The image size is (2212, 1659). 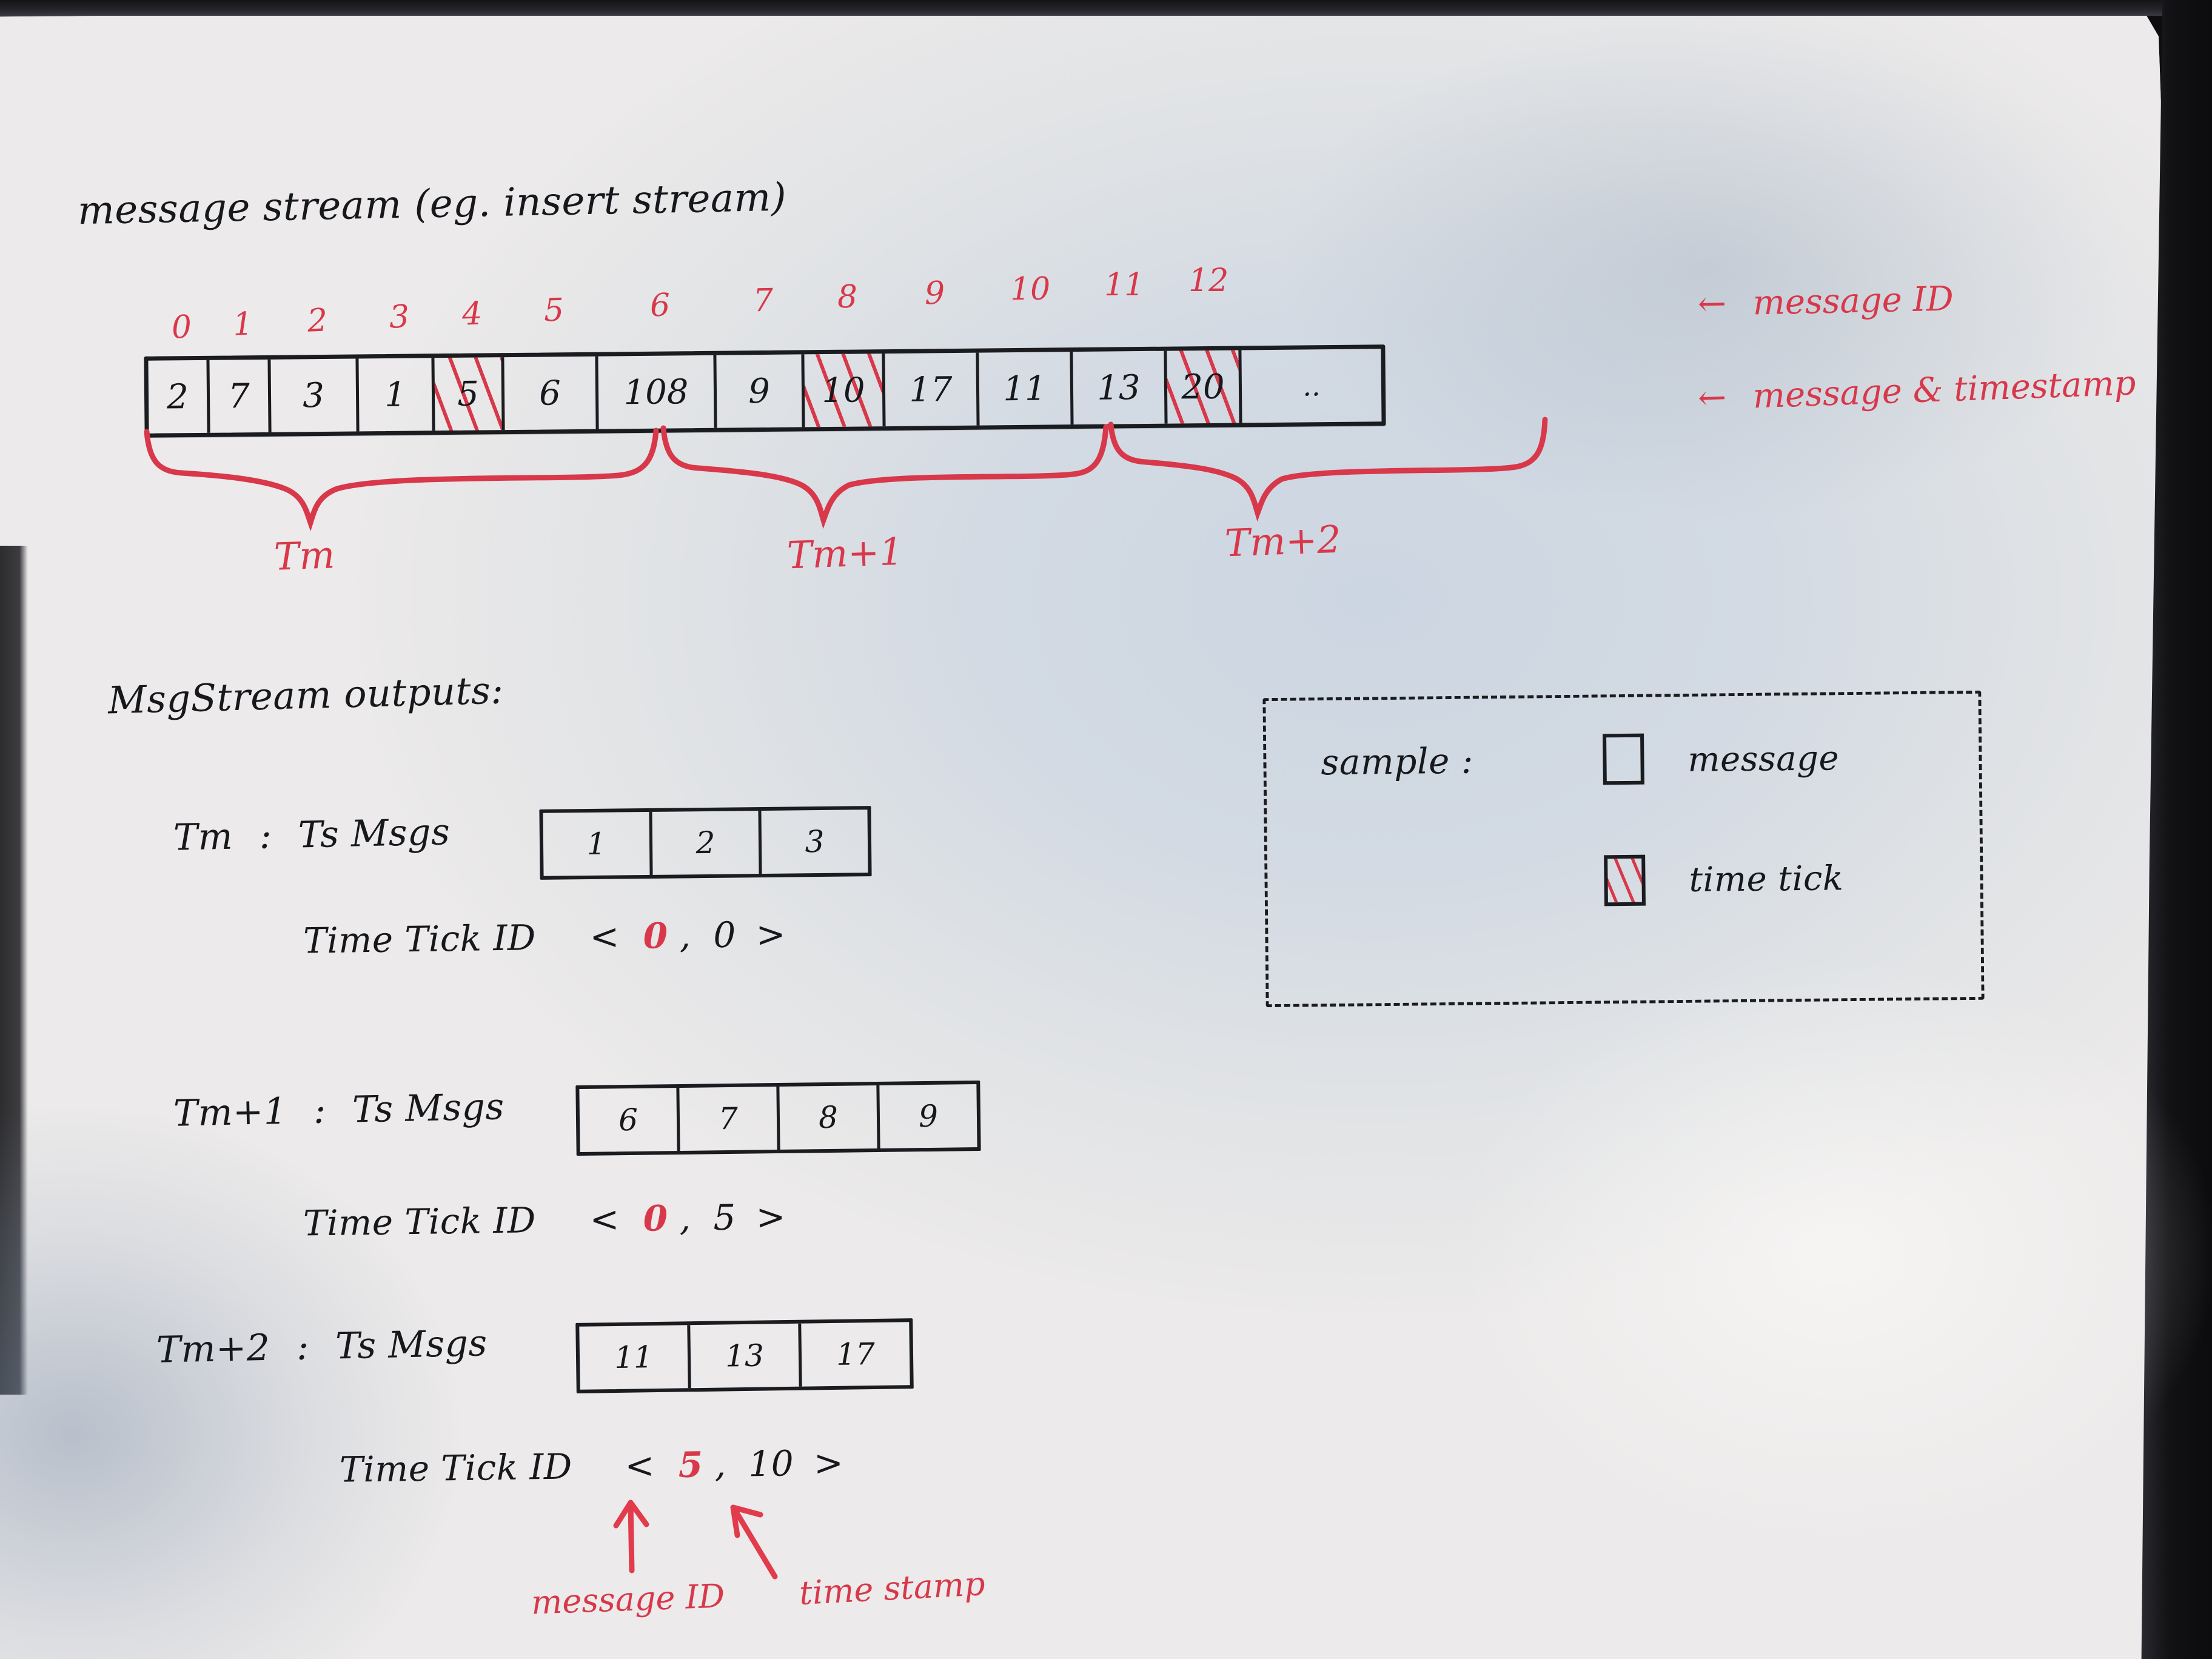 What do you see at coordinates (604, 937) in the screenshot?
I see `tm-tick-open: <` at bounding box center [604, 937].